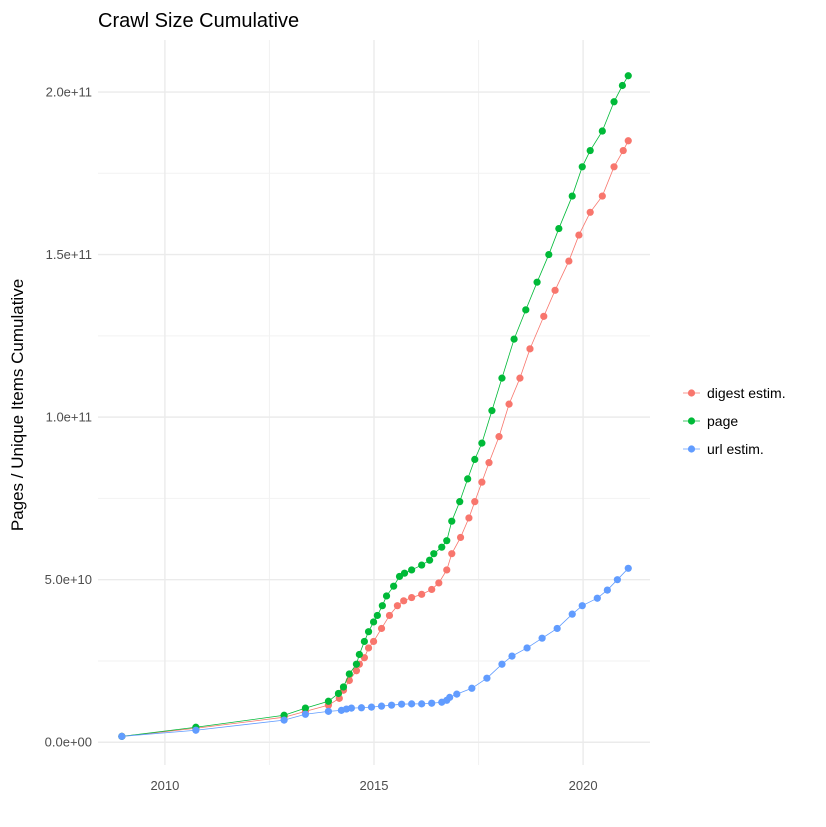 The height and width of the screenshot is (827, 826). I want to click on legend-item: url estim., so click(723, 449).